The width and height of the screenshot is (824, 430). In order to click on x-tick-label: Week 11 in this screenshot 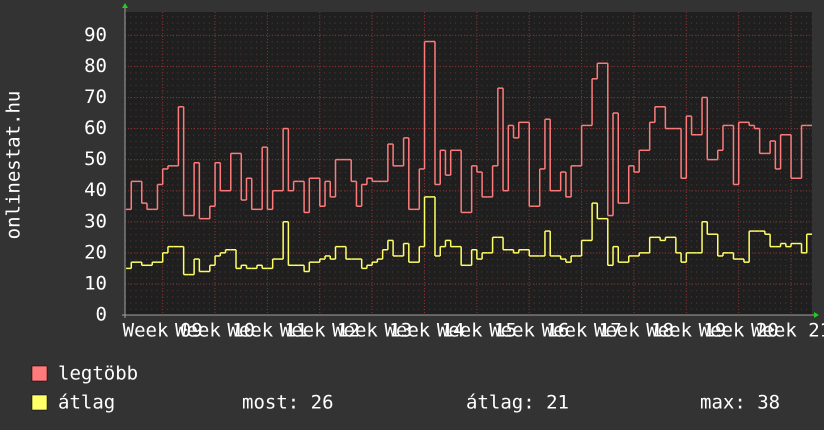, I will do `click(267, 331)`.